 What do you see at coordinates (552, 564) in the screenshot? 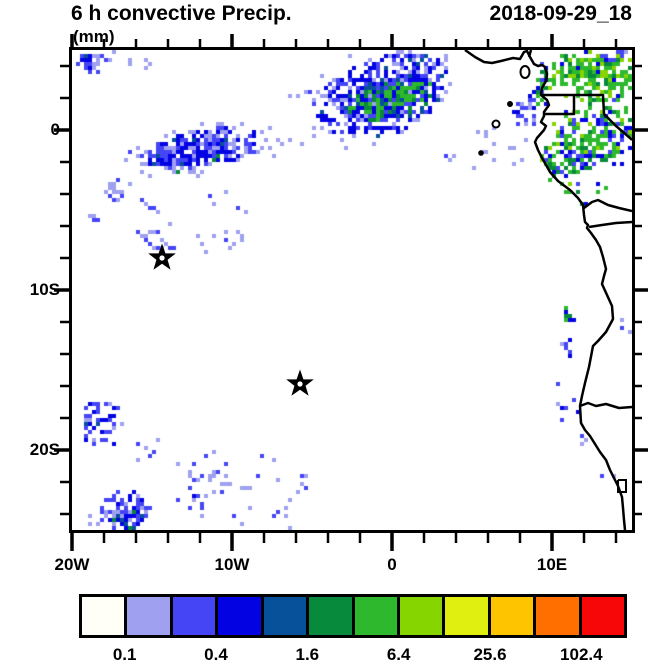
I see `x-axis-label: 10E` at bounding box center [552, 564].